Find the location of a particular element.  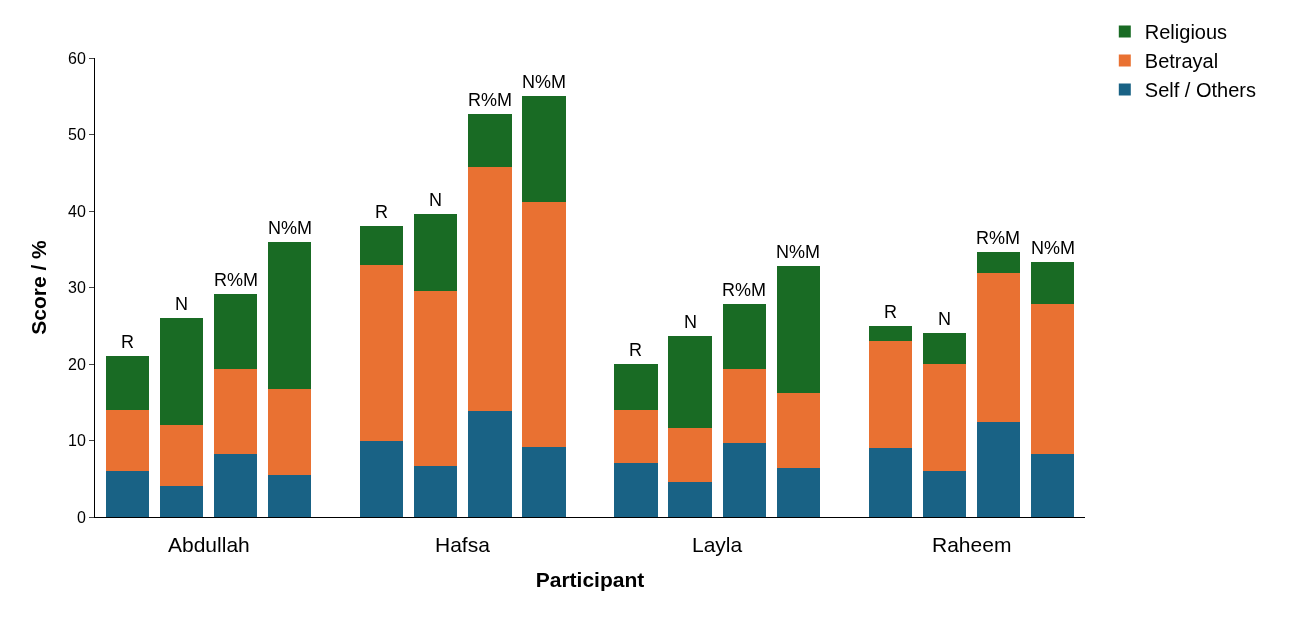

y-tick-label: 50 is located at coordinates (77, 135).